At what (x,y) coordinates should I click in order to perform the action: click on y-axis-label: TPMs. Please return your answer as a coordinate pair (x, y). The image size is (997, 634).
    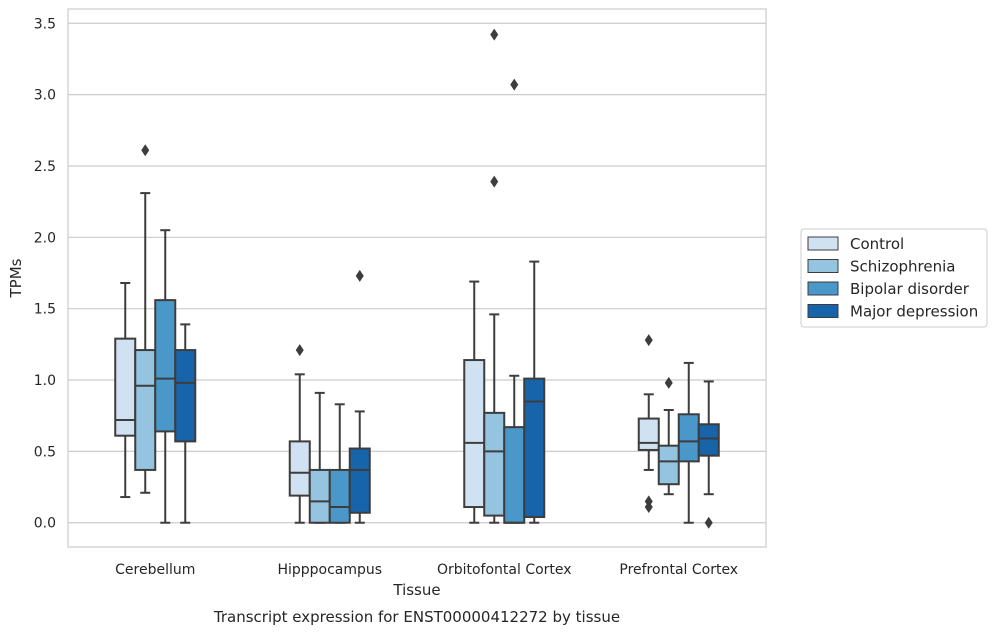
    Looking at the image, I should click on (16, 278).